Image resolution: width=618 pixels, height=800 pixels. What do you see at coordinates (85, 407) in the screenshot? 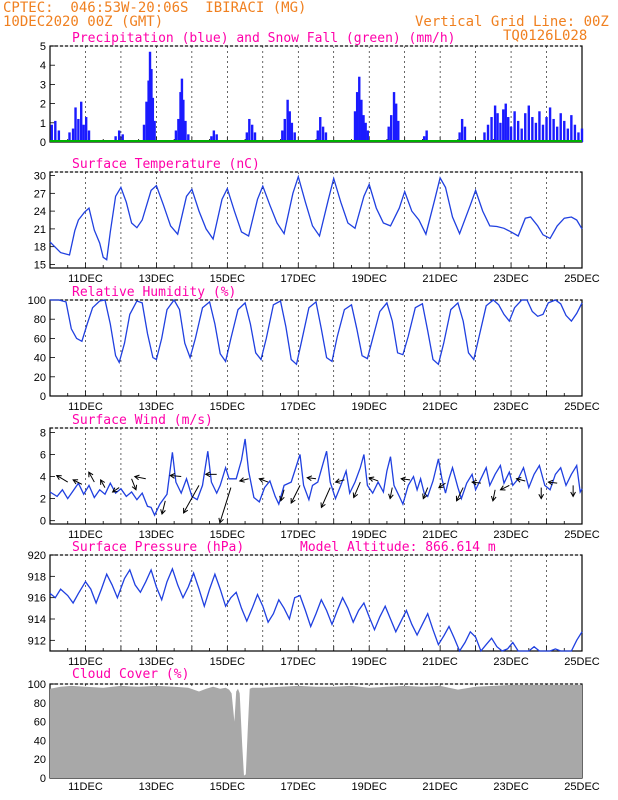
I see `humidity-x-tick-label: 11DEC` at bounding box center [85, 407].